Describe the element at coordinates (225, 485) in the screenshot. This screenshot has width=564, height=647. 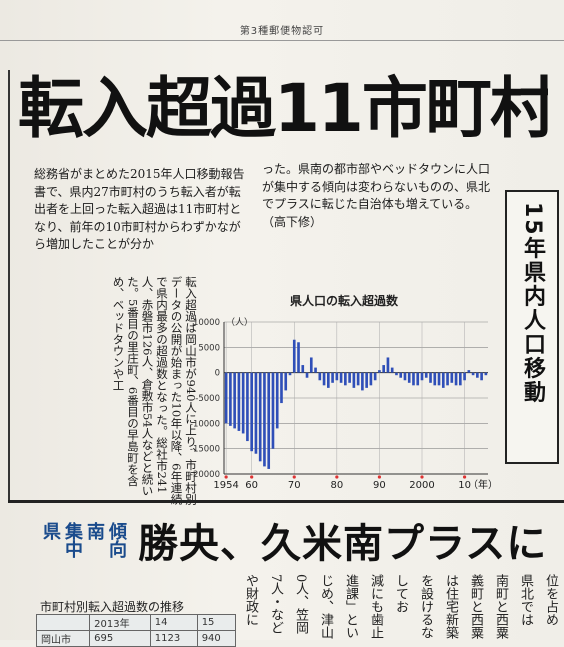
I see `x-tick-label: 1954` at that location.